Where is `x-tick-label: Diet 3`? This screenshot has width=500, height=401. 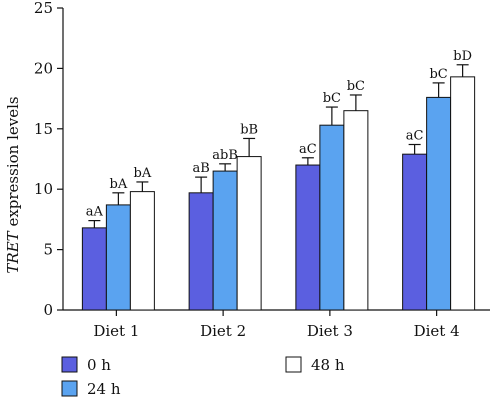 x-tick-label: Diet 3 is located at coordinates (330, 331).